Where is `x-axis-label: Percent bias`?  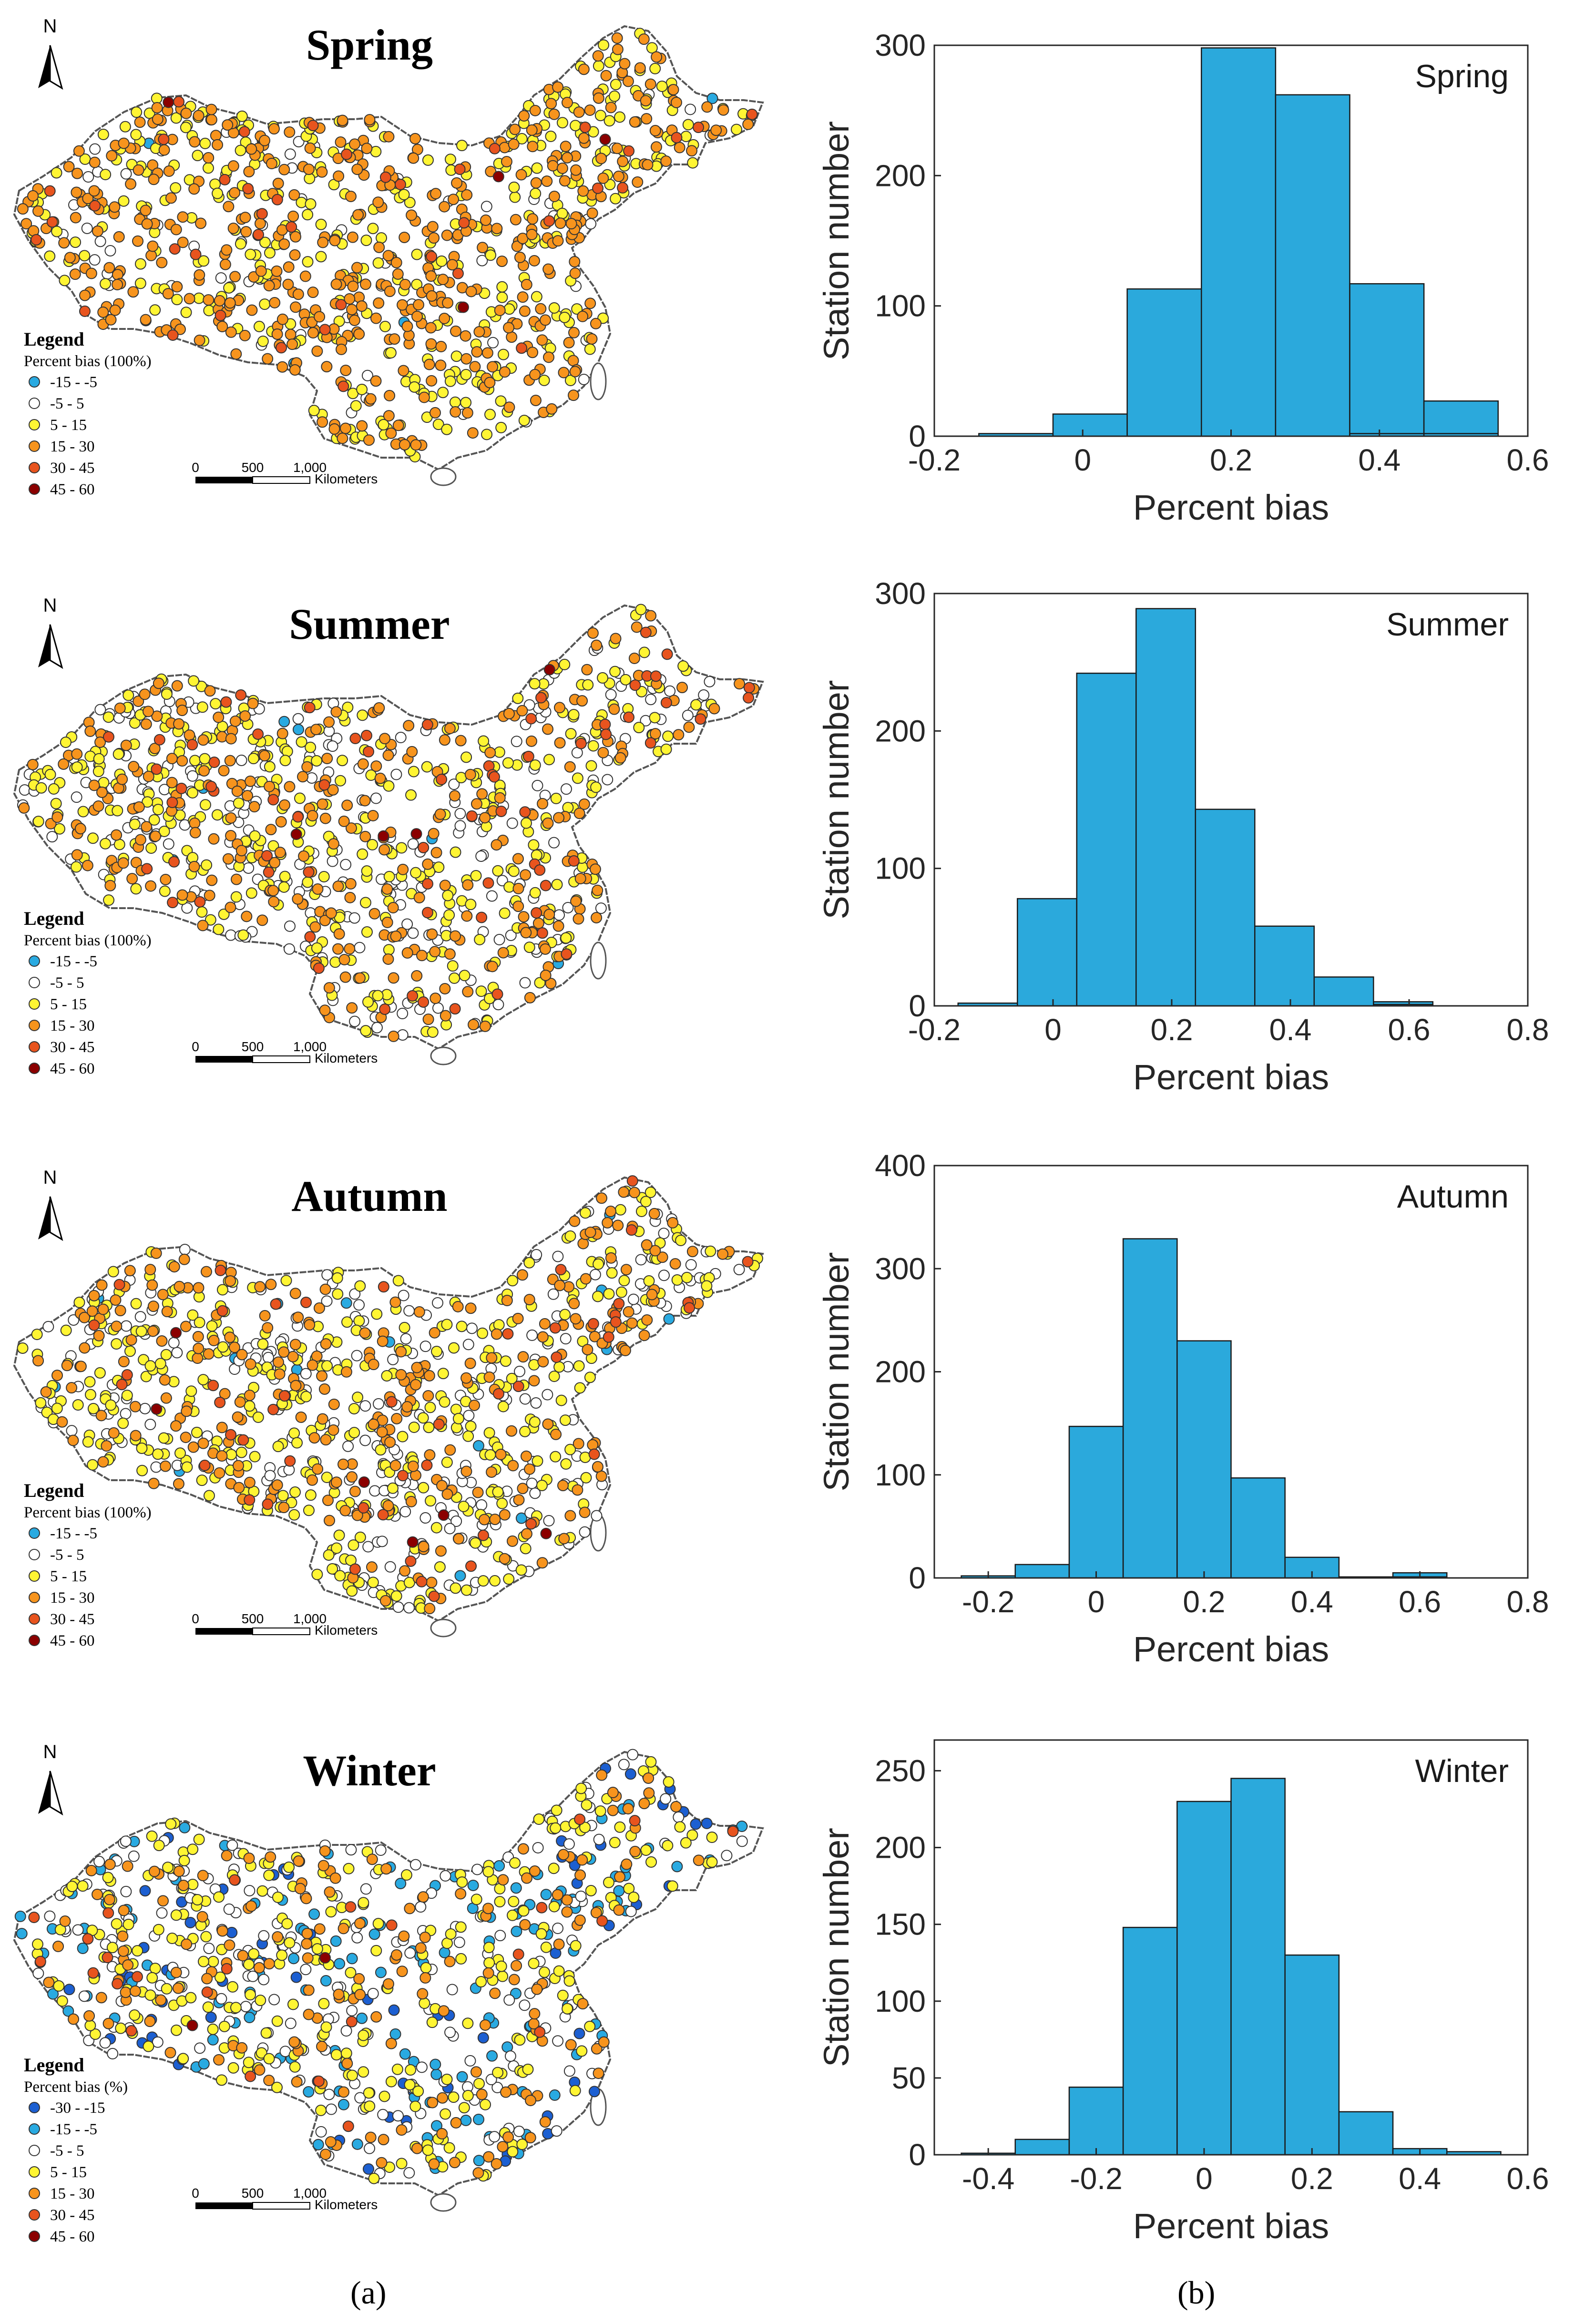
x-axis-label: Percent bias is located at coordinates (1231, 2226).